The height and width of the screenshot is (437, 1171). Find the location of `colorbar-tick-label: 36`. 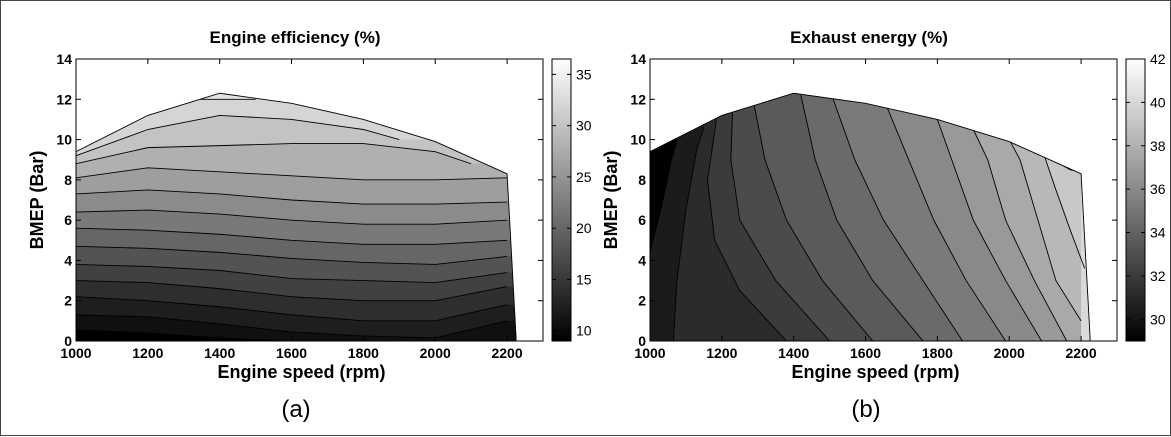

colorbar-tick-label: 36 is located at coordinates (1158, 189).